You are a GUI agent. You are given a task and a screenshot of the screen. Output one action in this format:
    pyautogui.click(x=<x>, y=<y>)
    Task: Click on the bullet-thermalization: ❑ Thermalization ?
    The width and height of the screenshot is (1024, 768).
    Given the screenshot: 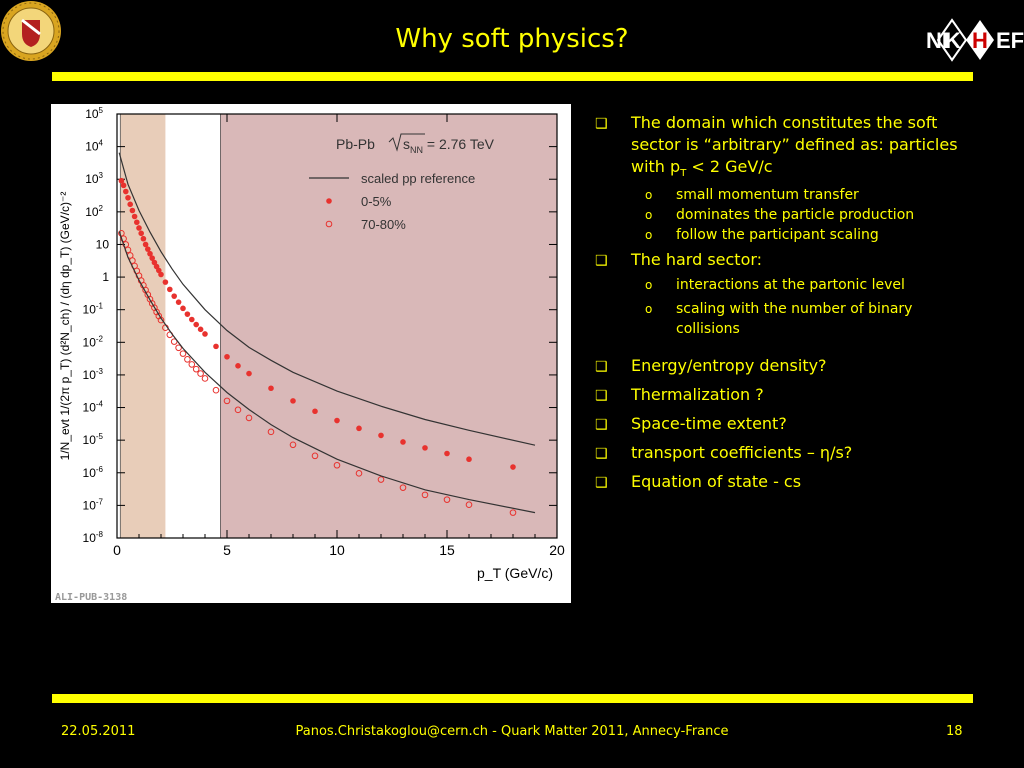 What is the action you would take?
    pyautogui.click(x=779, y=395)
    